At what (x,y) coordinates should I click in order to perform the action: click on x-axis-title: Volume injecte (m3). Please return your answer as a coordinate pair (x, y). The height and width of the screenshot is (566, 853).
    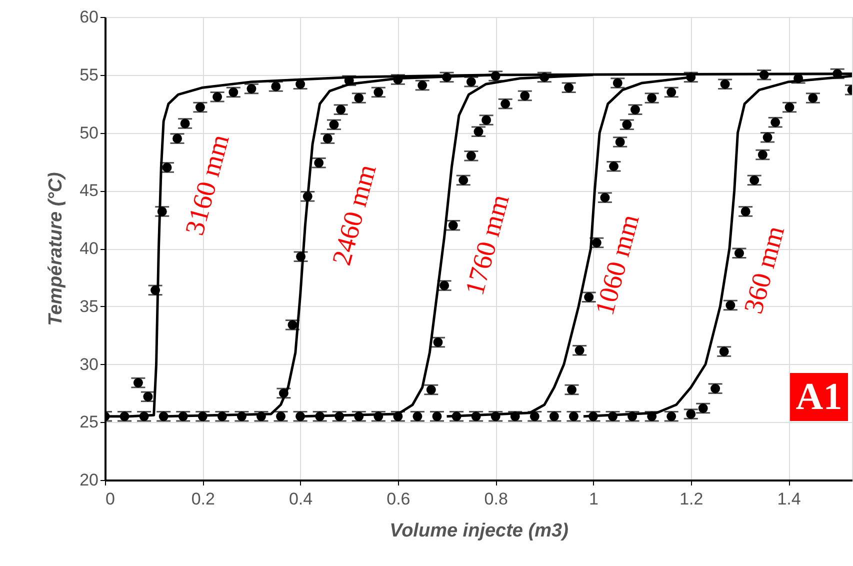
    Looking at the image, I should click on (479, 531).